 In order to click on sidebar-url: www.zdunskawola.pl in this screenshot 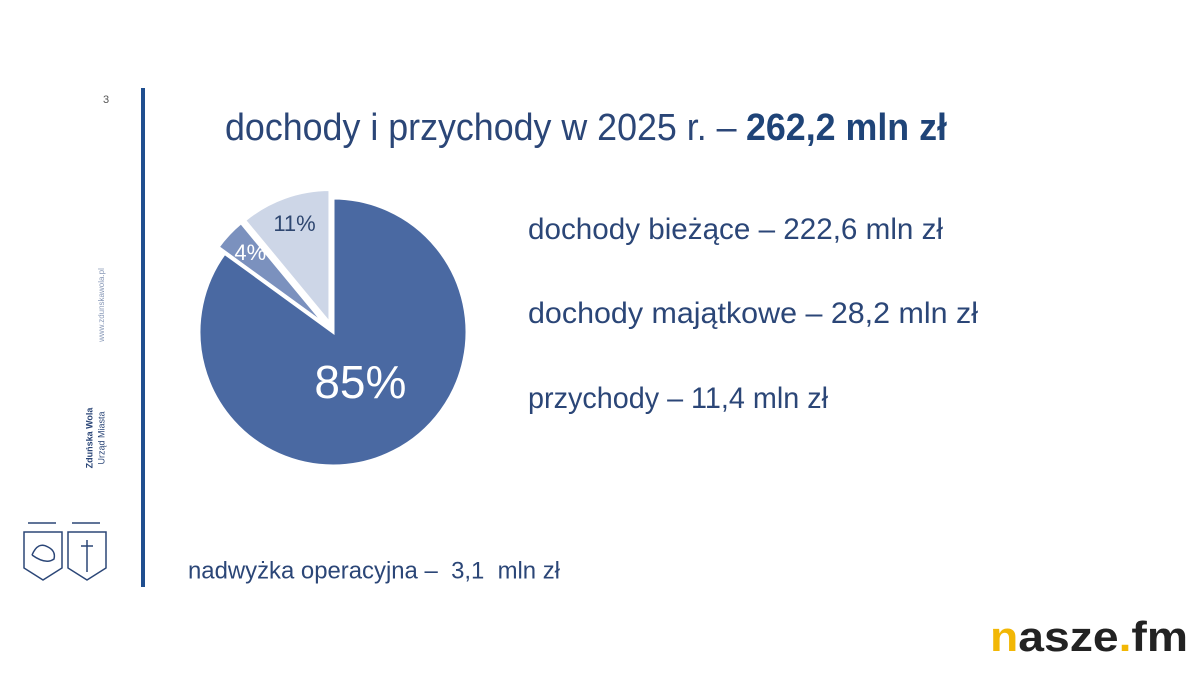, I will do `click(101, 305)`.